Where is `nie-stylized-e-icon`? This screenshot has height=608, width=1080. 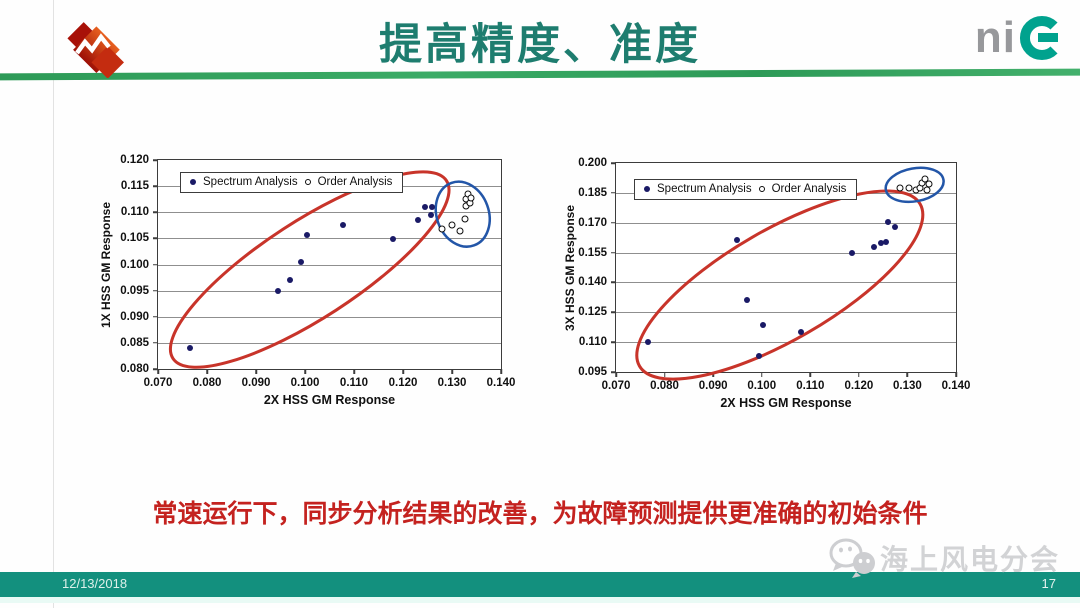
nie-stylized-e-icon is located at coordinates (1038, 38).